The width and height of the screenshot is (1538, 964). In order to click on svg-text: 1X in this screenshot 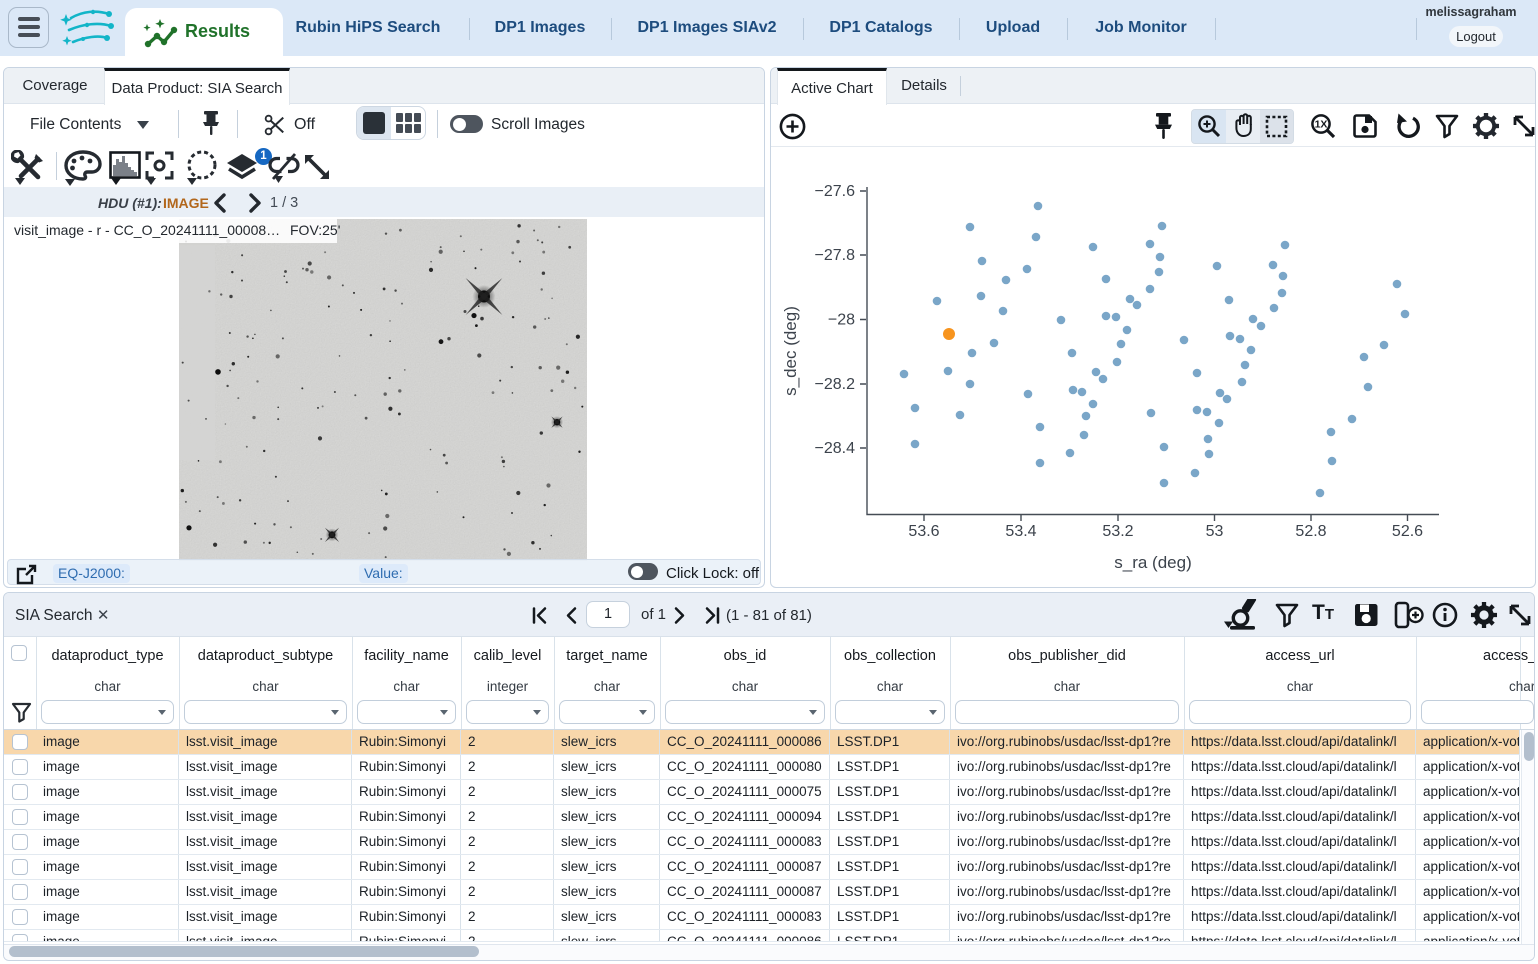, I will do `click(1321, 125)`.